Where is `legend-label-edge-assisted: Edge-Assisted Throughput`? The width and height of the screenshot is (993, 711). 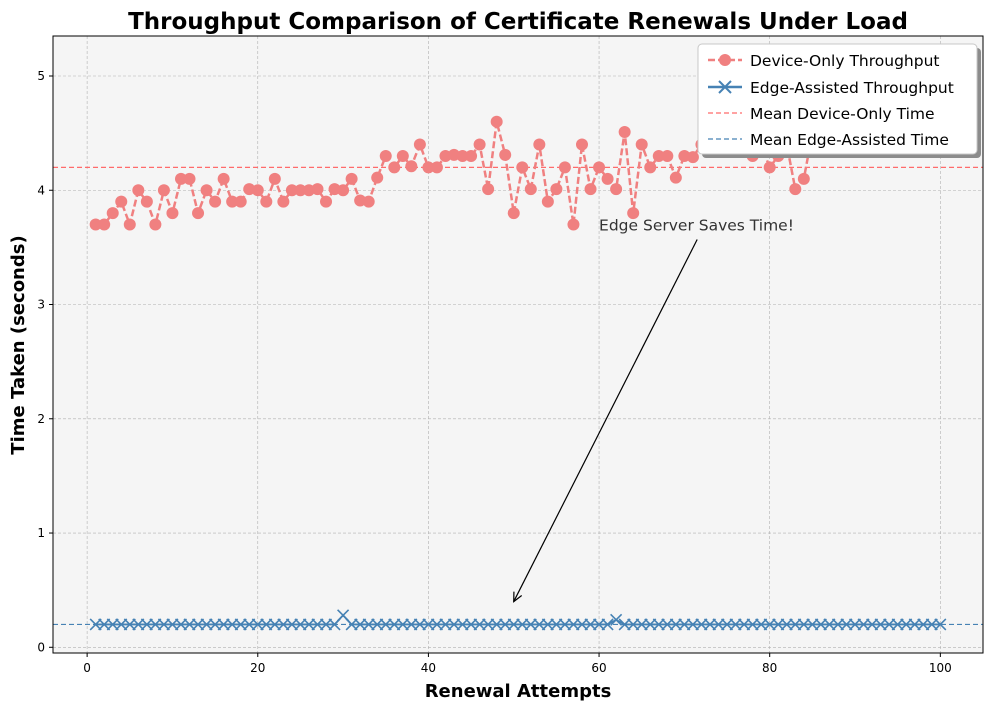
legend-label-edge-assisted: Edge-Assisted Throughput is located at coordinates (852, 88).